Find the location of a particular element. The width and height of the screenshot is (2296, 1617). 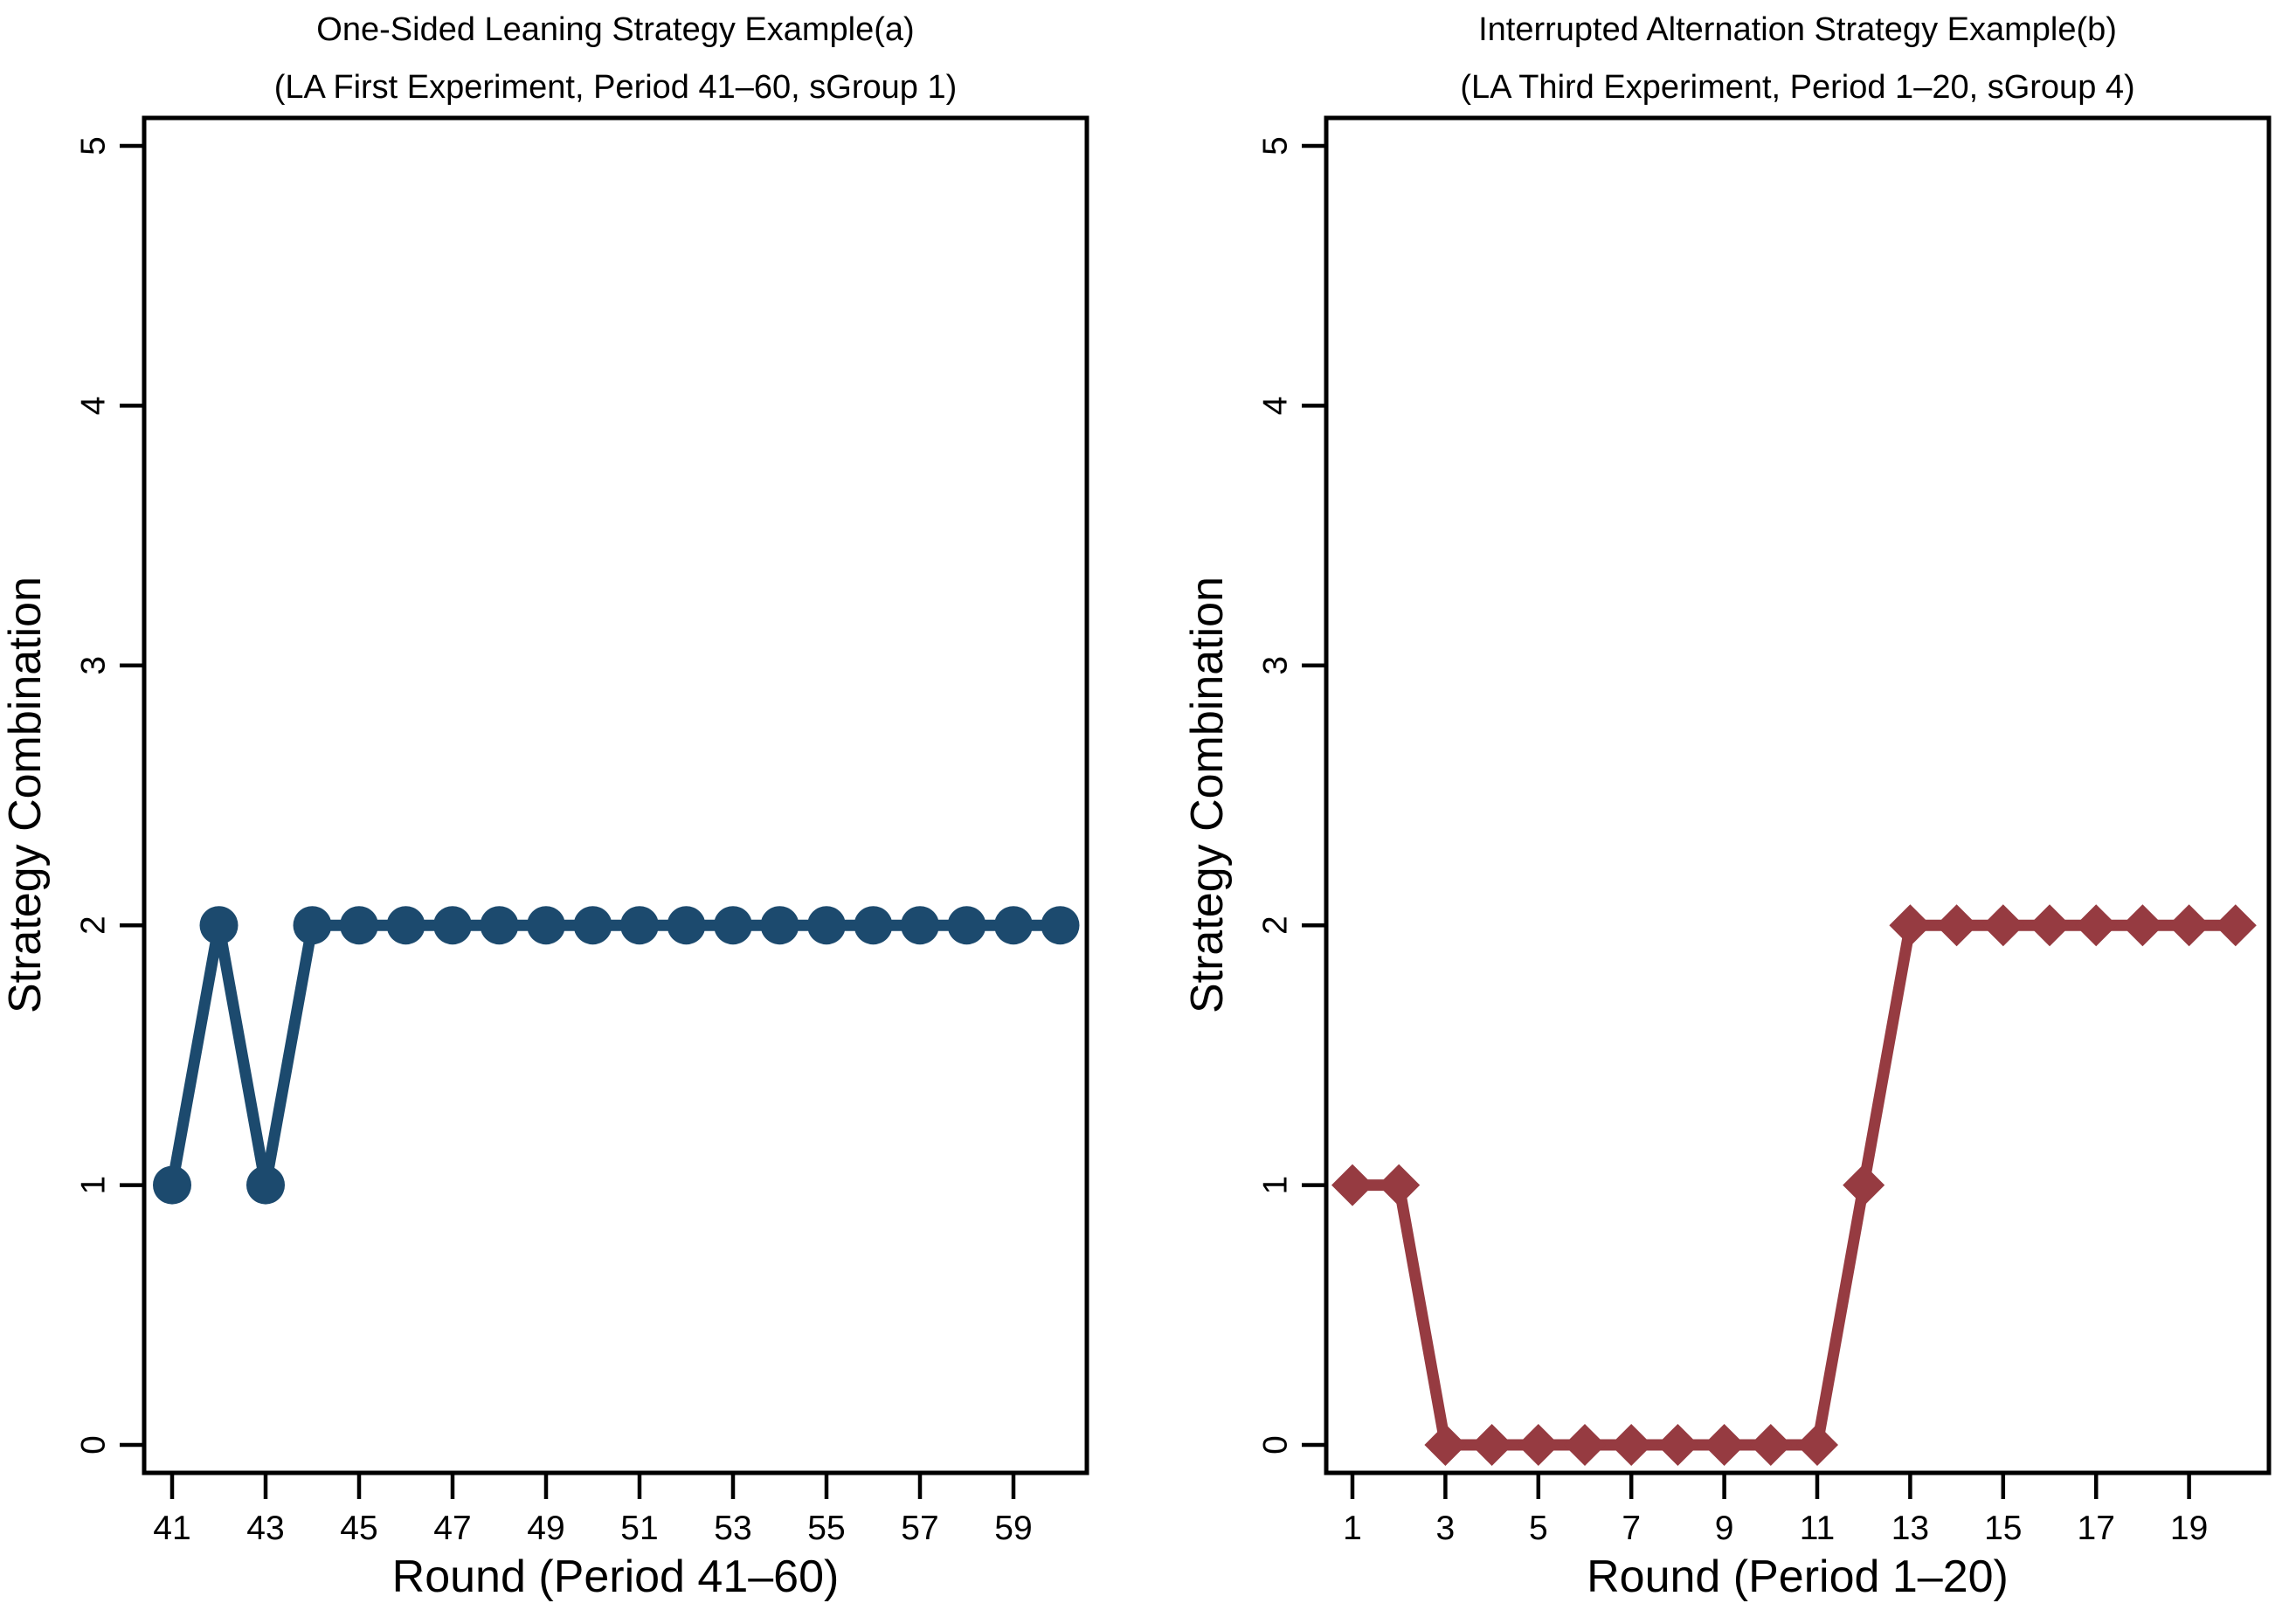

x-tick-label: 57 is located at coordinates (919, 1529).